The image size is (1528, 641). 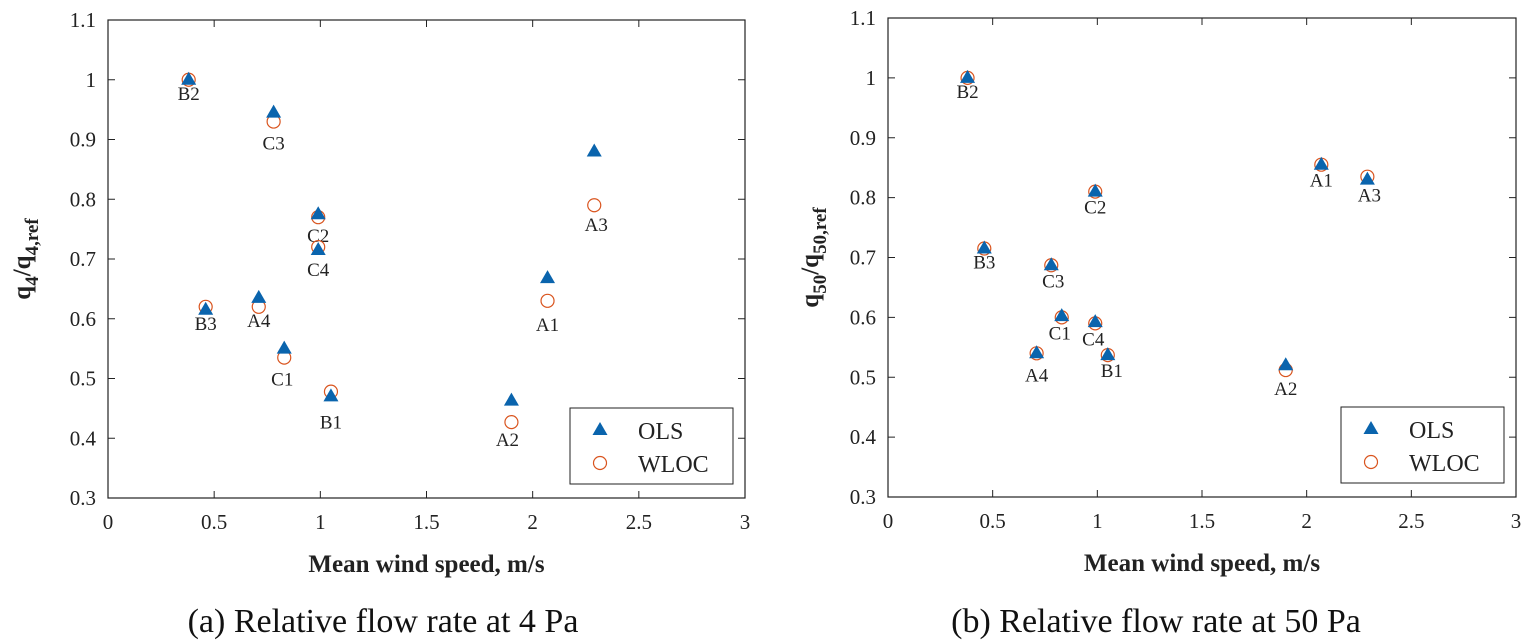 I want to click on y-tick-label: 0.3, so click(x=863, y=497).